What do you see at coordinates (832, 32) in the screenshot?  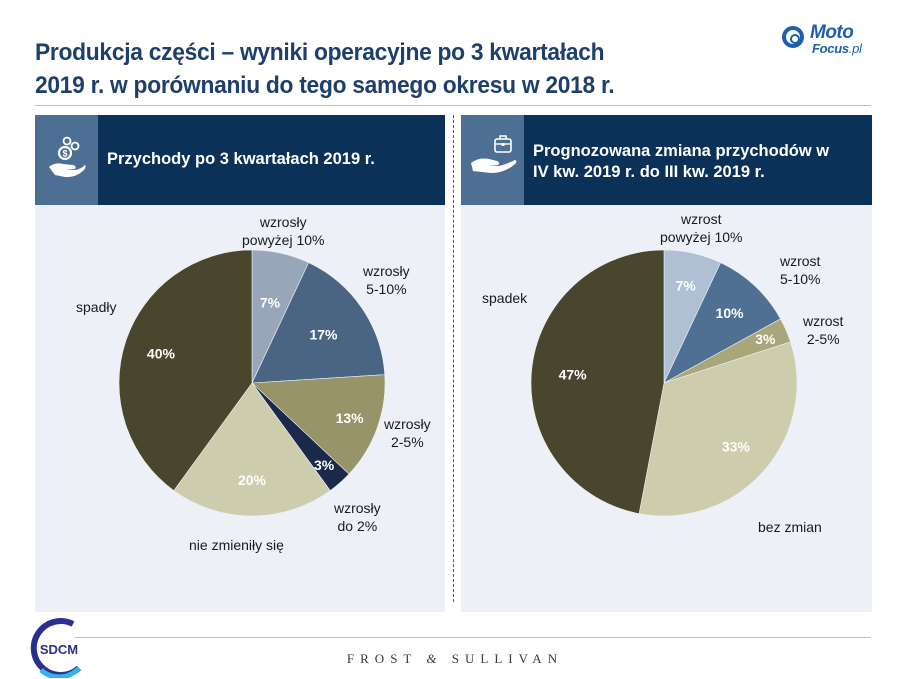 I see `logo-moto-text: Moto` at bounding box center [832, 32].